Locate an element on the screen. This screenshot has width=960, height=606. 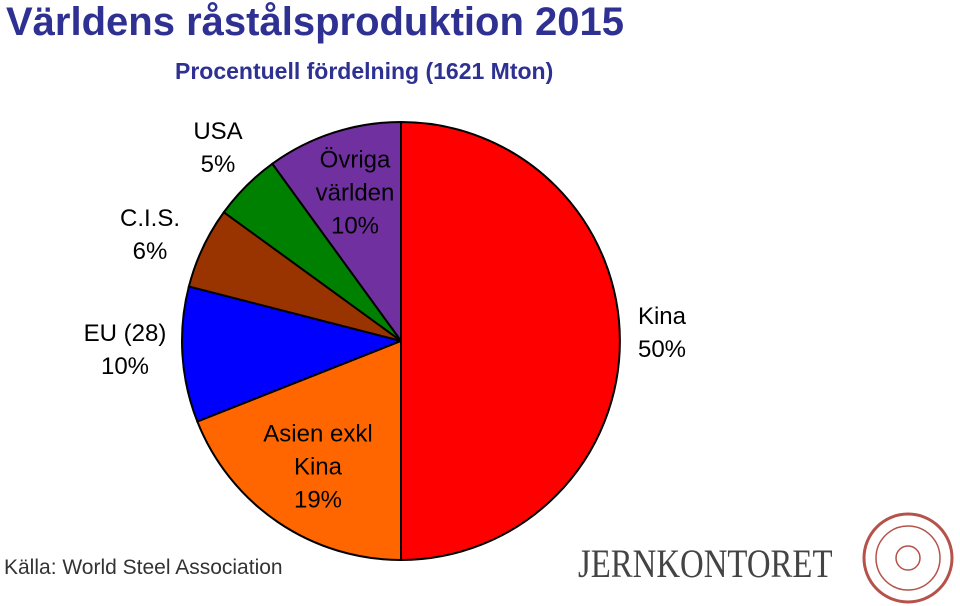
slice-value-label: 50% is located at coordinates (662, 349).